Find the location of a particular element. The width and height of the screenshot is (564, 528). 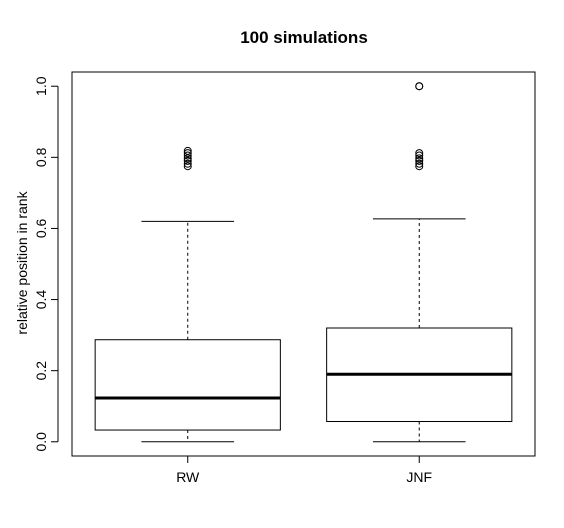

y-axis: 0.0 0.2 0.4 0.6 0.8 1.0 is located at coordinates (46, 264).